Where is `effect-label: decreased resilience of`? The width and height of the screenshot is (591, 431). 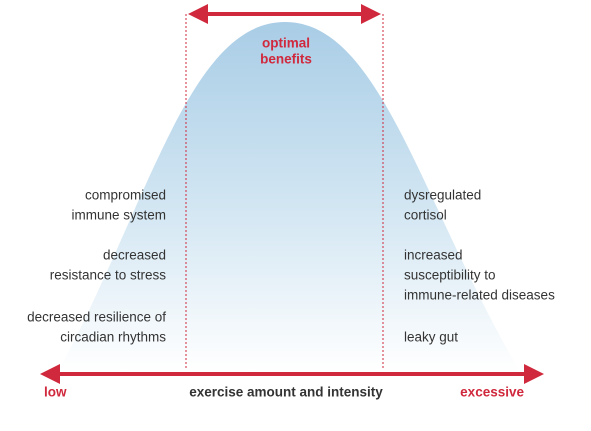
effect-label: decreased resilience of is located at coordinates (96, 317).